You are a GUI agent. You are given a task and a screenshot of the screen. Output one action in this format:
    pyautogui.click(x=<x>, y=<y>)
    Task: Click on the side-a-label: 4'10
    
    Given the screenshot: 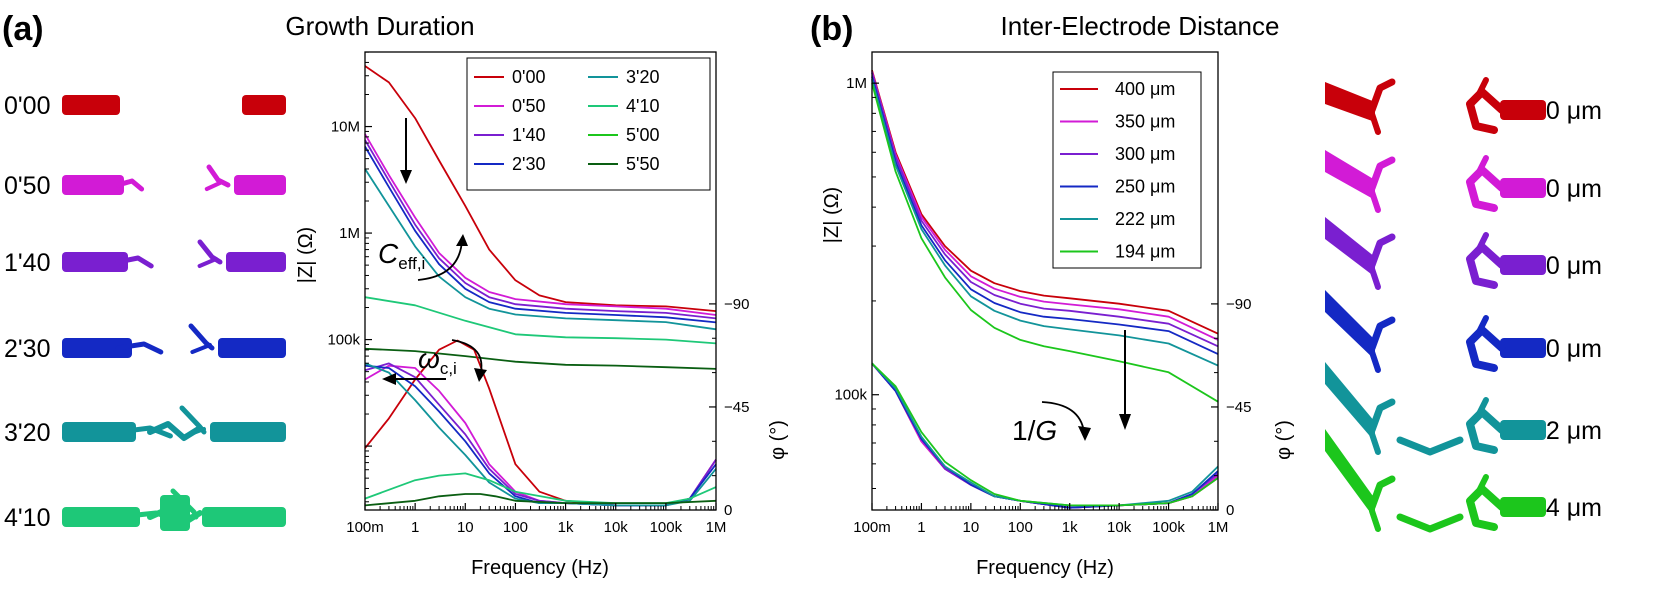 What is the action you would take?
    pyautogui.click(x=27, y=518)
    